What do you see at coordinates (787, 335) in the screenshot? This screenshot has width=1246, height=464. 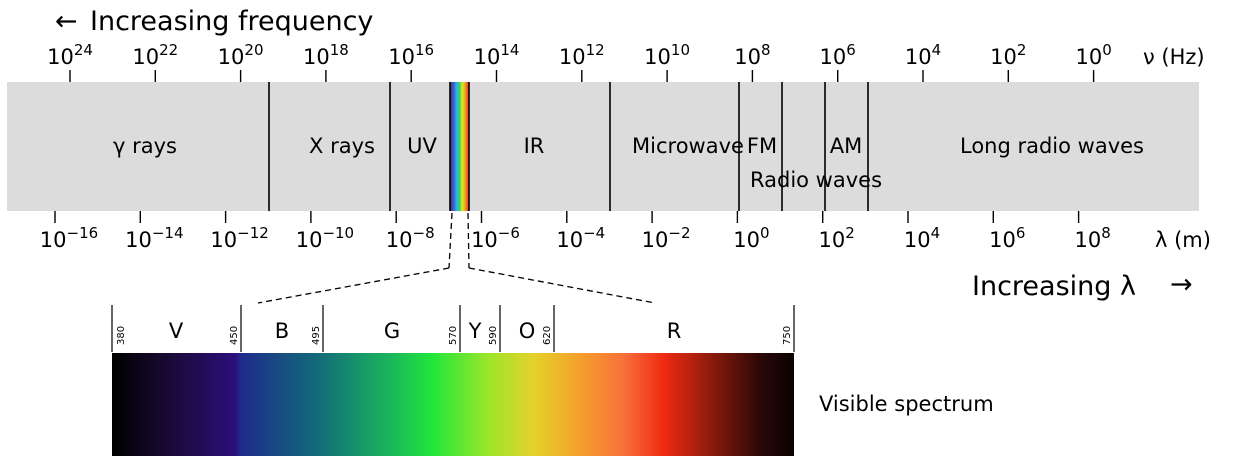 I see `visible-nm-label: 750` at bounding box center [787, 335].